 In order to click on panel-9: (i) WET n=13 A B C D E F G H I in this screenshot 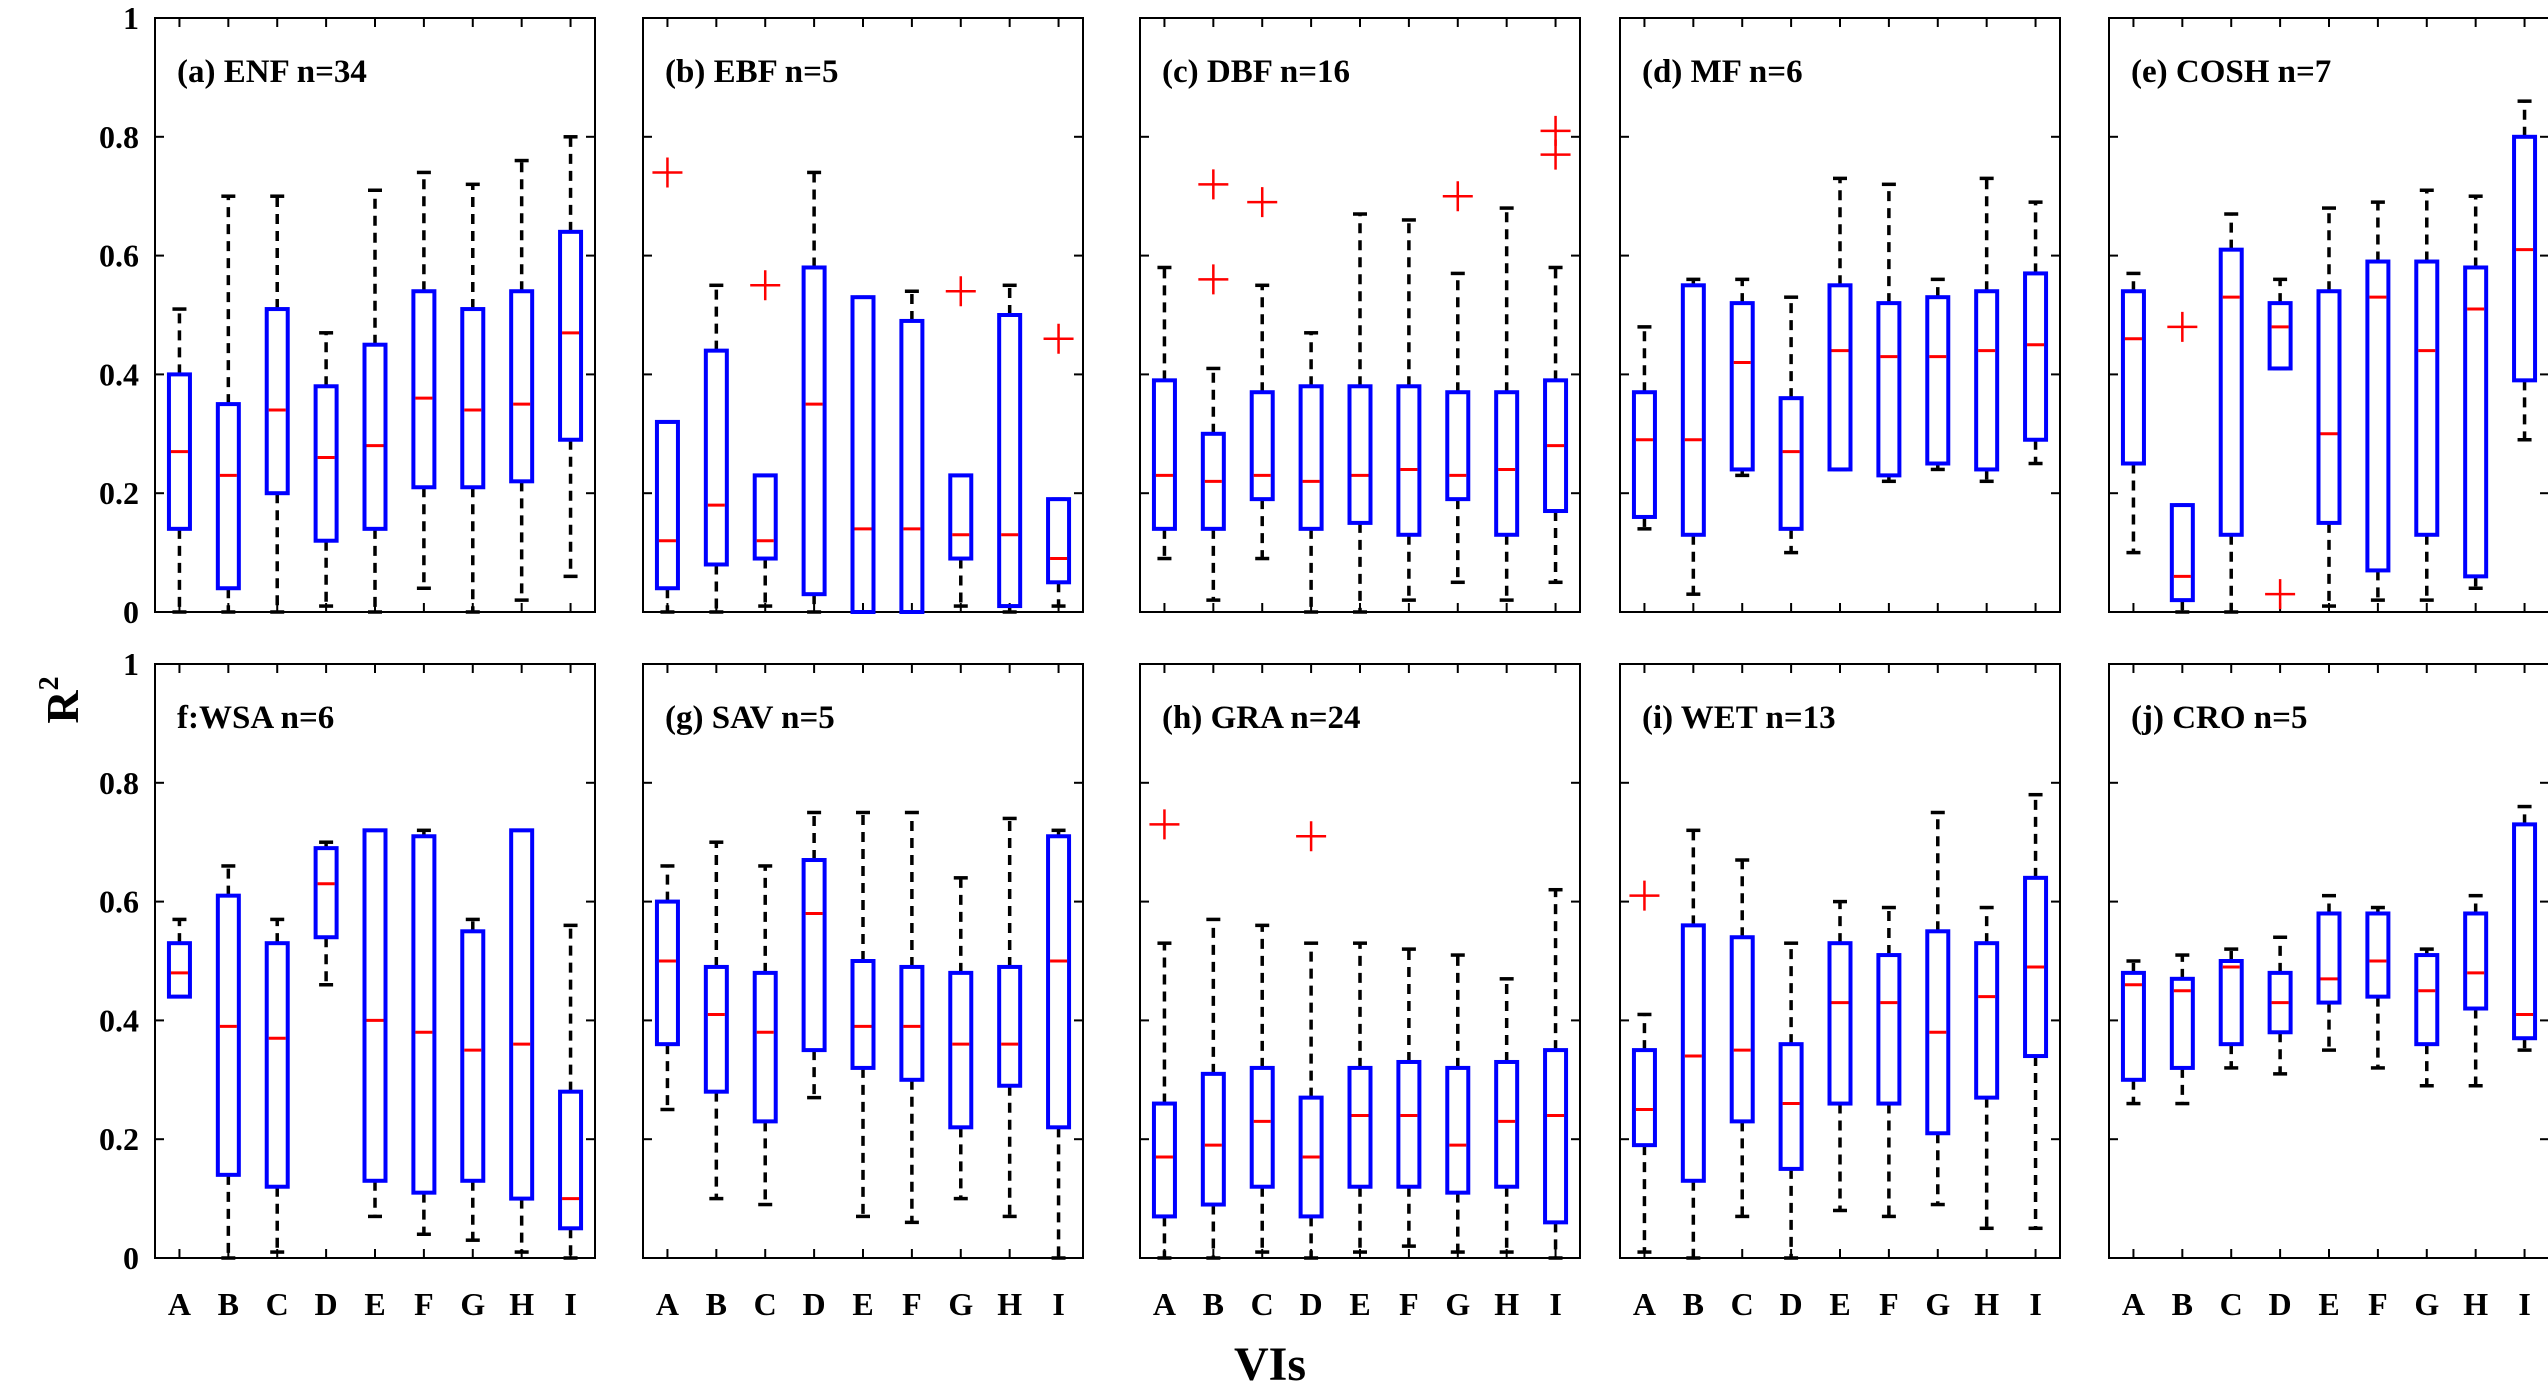, I will do `click(1840, 992)`.